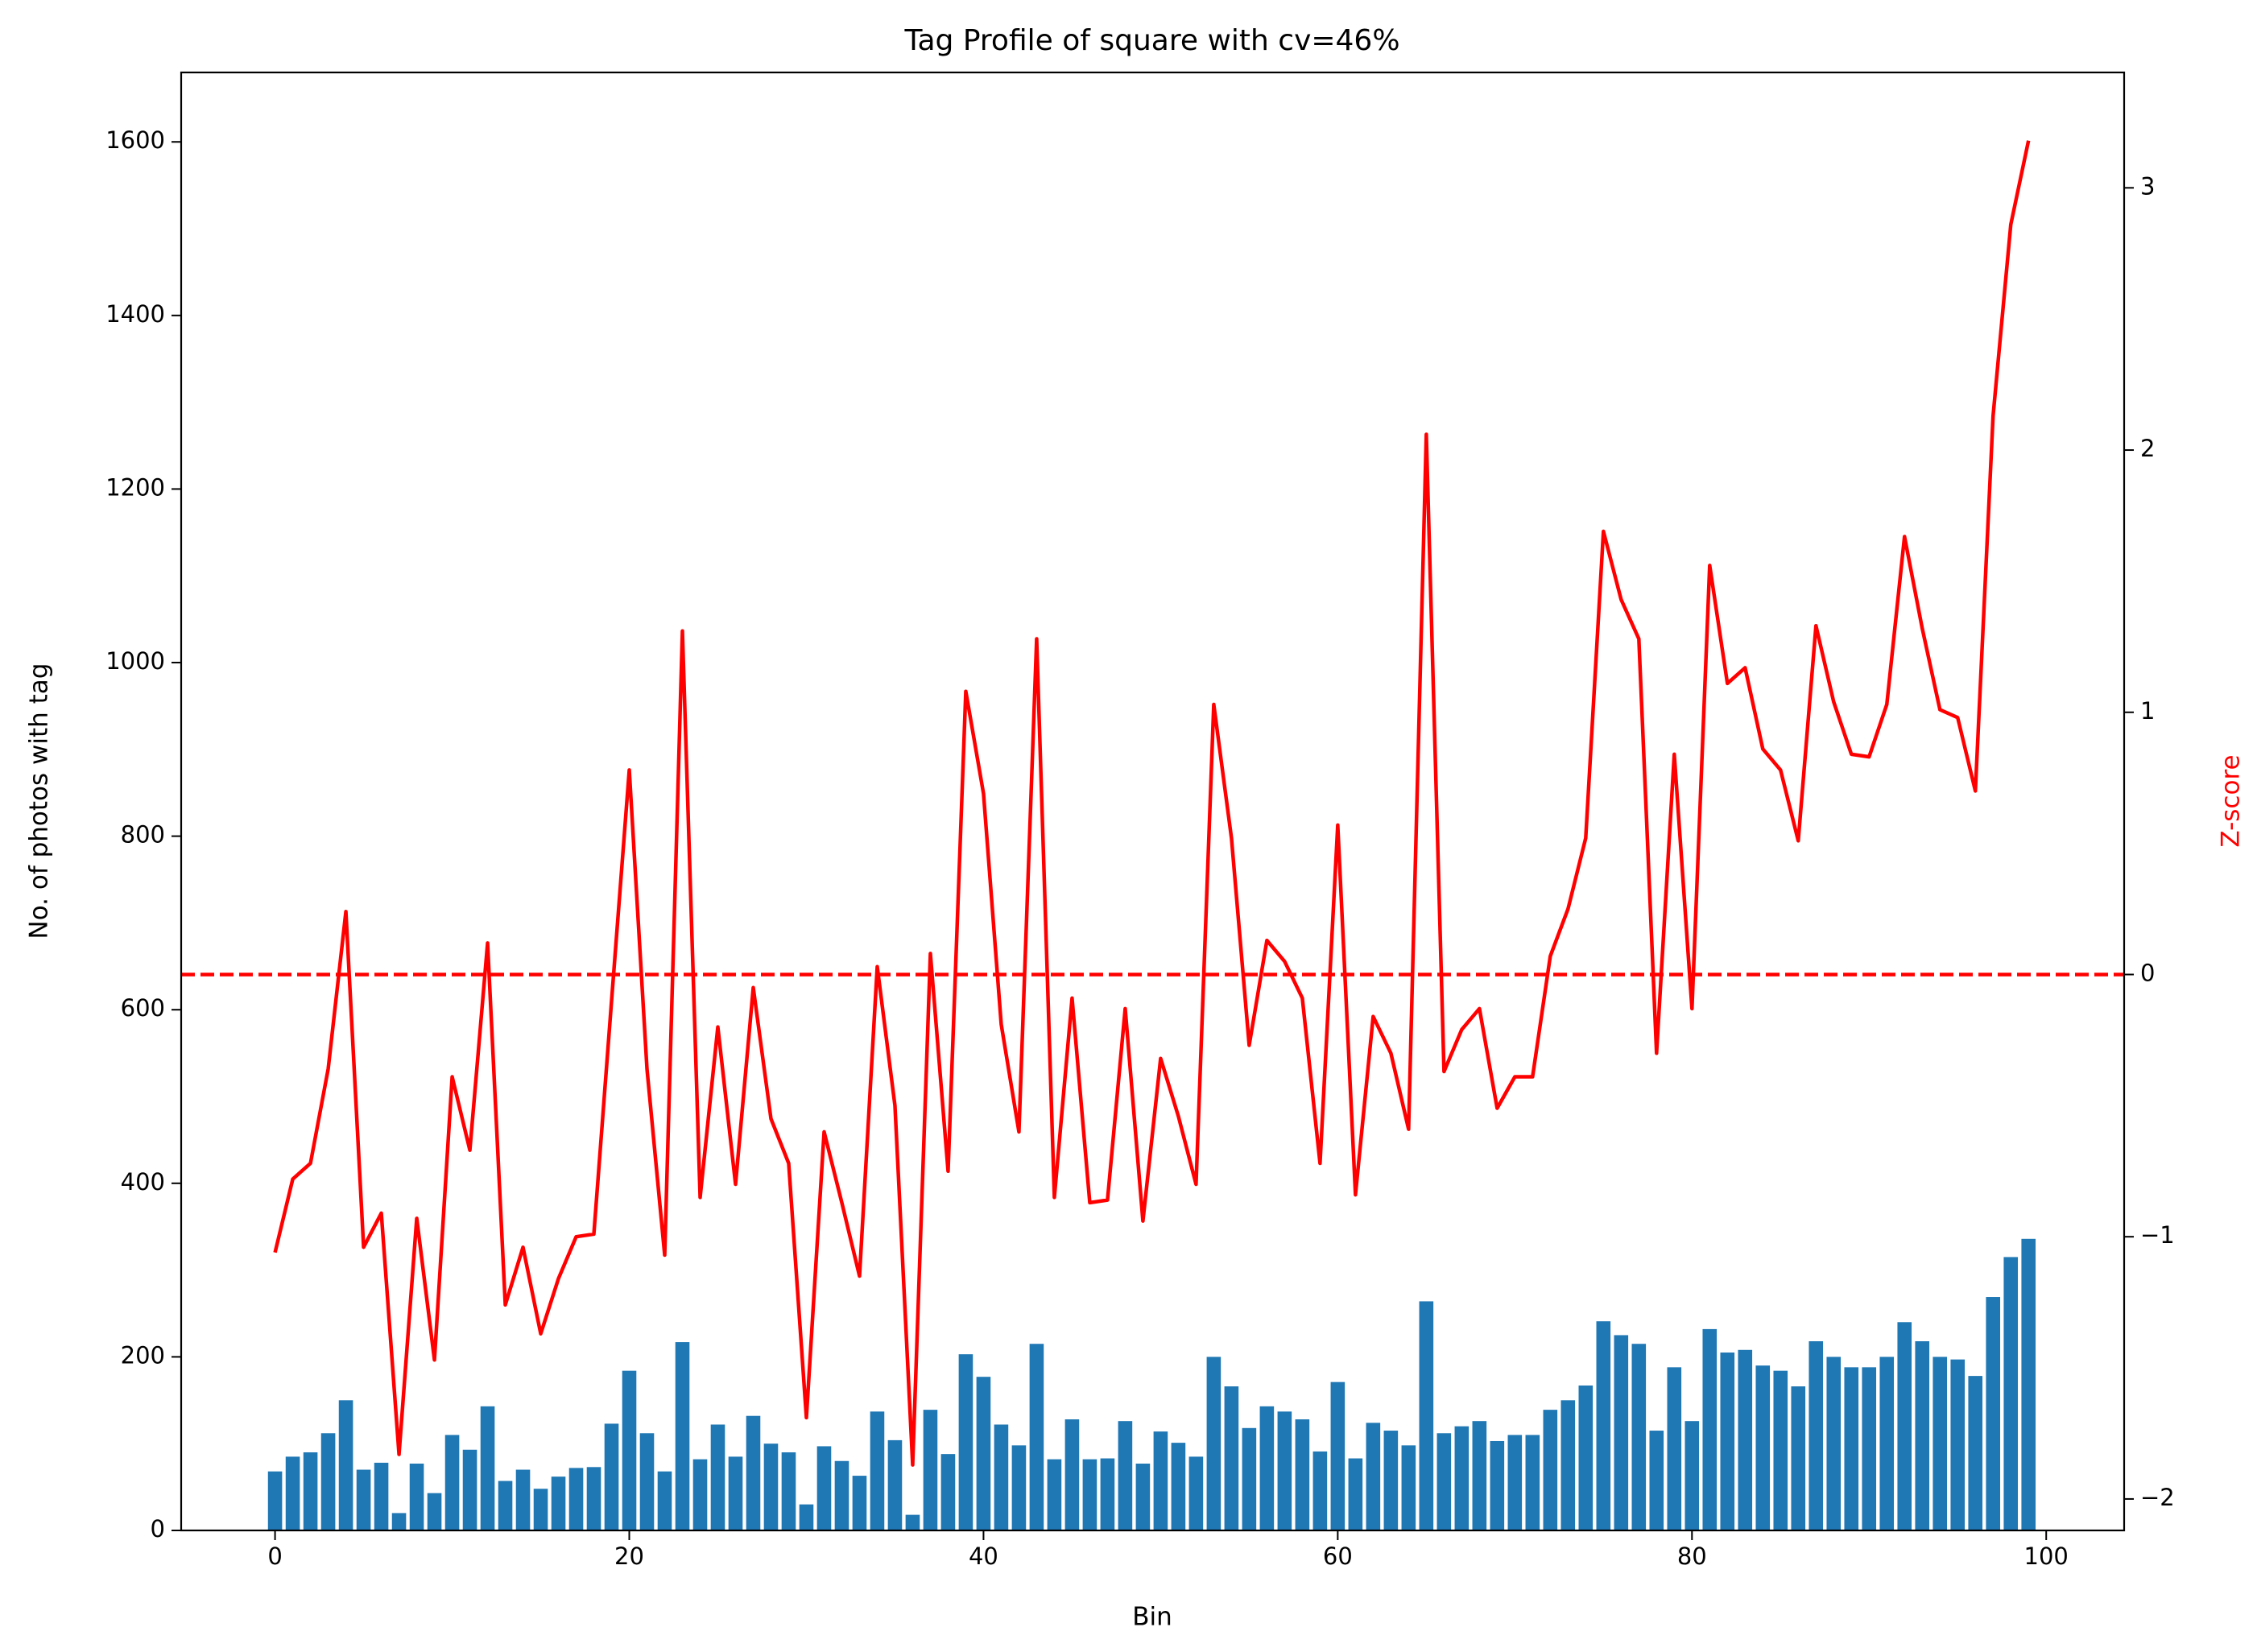  I want to click on y-tick-label: 1000, so click(135, 661).